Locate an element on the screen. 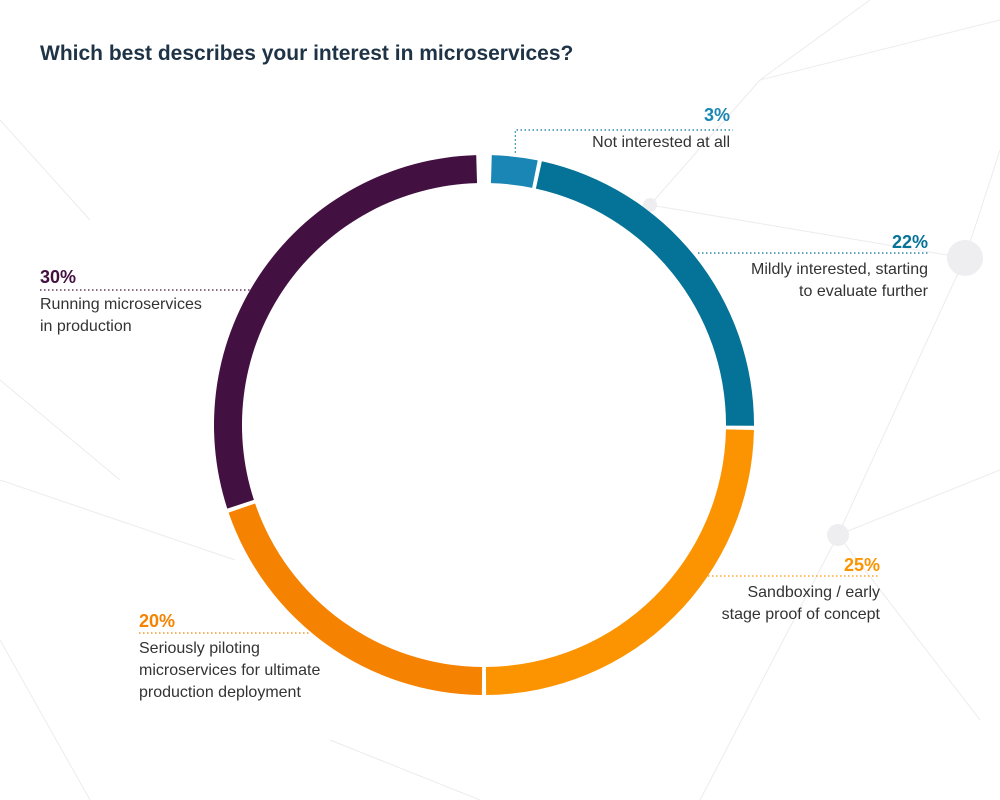  slice-description: Not interested at all is located at coordinates (600, 143).